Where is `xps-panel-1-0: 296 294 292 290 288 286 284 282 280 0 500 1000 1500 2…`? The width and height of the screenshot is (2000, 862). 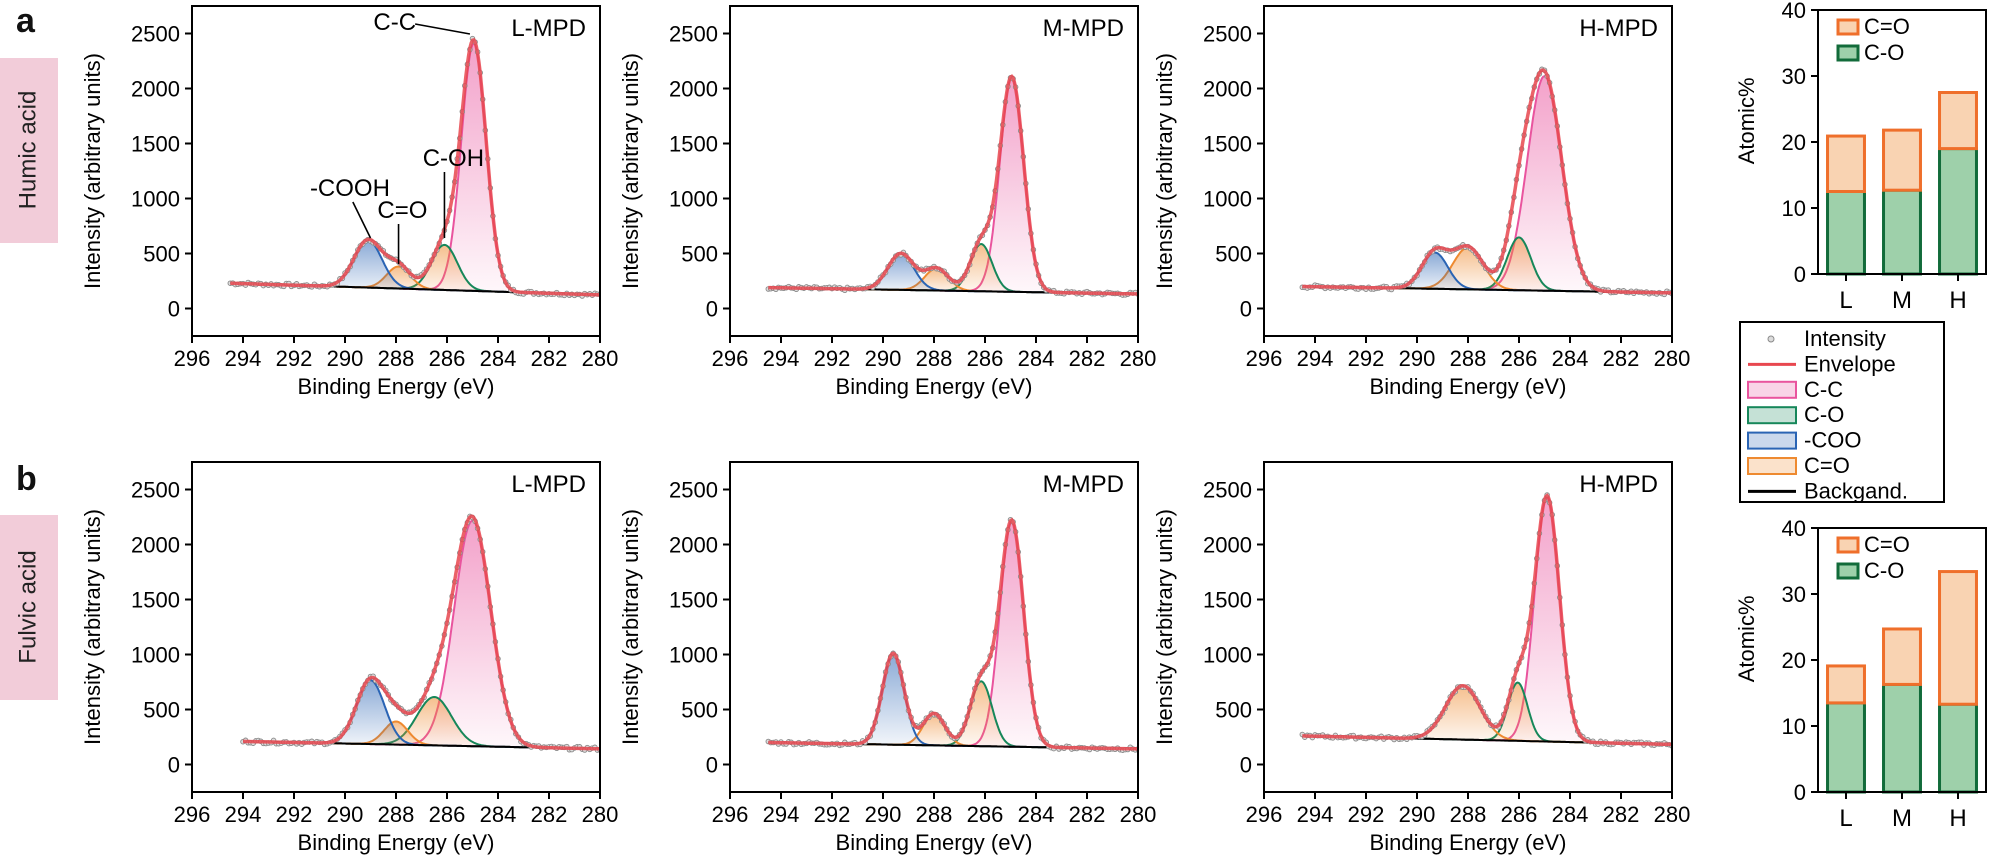
xps-panel-1-0: 296 294 292 290 288 286 284 282 280 0 500 1000 1500 2… is located at coordinates (349, 658).